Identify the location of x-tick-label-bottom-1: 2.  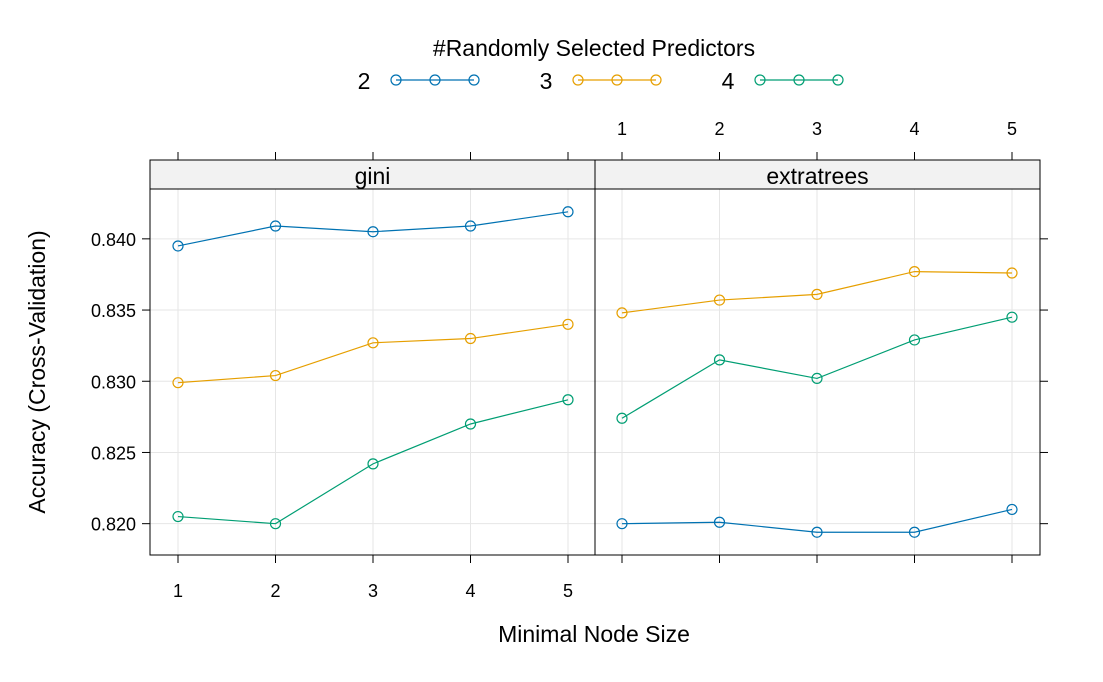
(275, 591).